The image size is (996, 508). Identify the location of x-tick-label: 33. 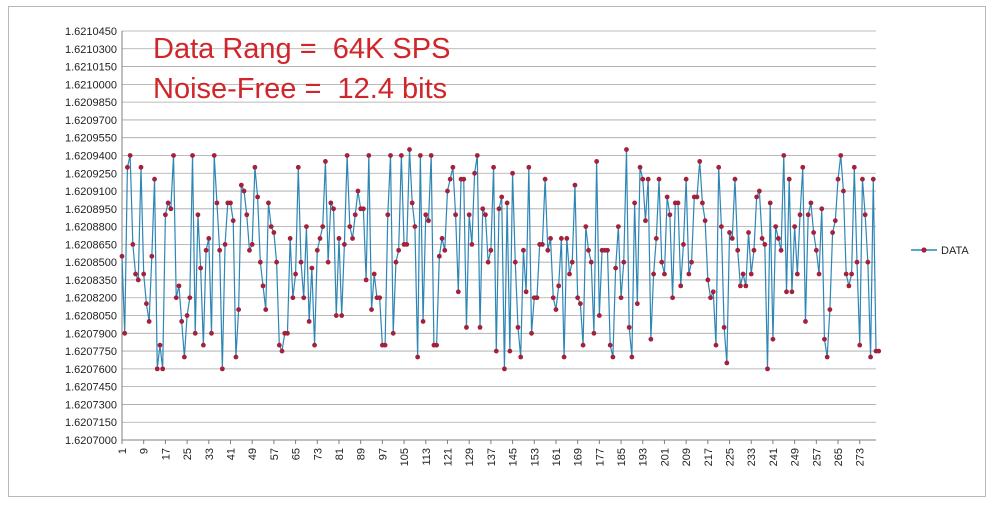
(210, 454).